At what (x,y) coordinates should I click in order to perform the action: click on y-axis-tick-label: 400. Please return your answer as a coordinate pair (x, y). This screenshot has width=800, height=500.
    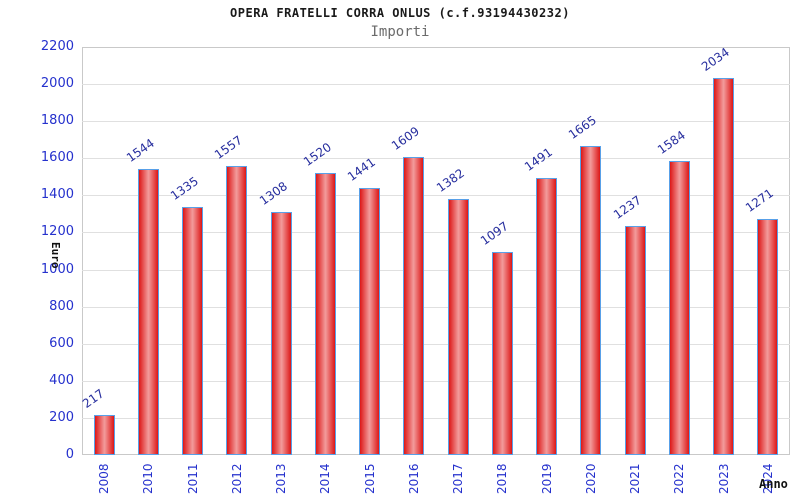
    Looking at the image, I should click on (61, 380).